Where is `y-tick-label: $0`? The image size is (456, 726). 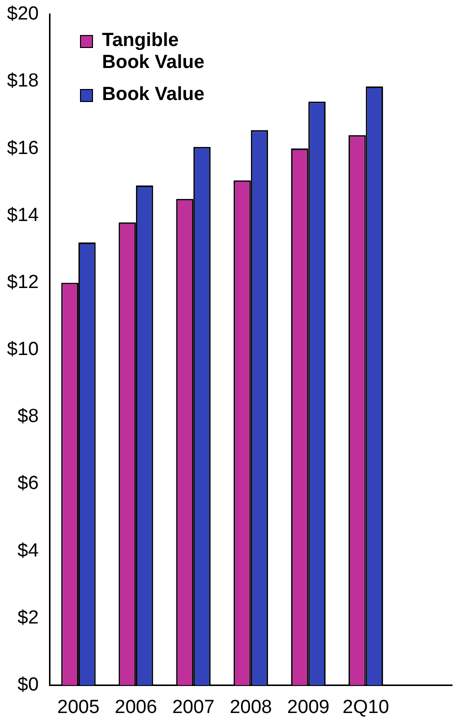
y-tick-label: $0 is located at coordinates (28, 685).